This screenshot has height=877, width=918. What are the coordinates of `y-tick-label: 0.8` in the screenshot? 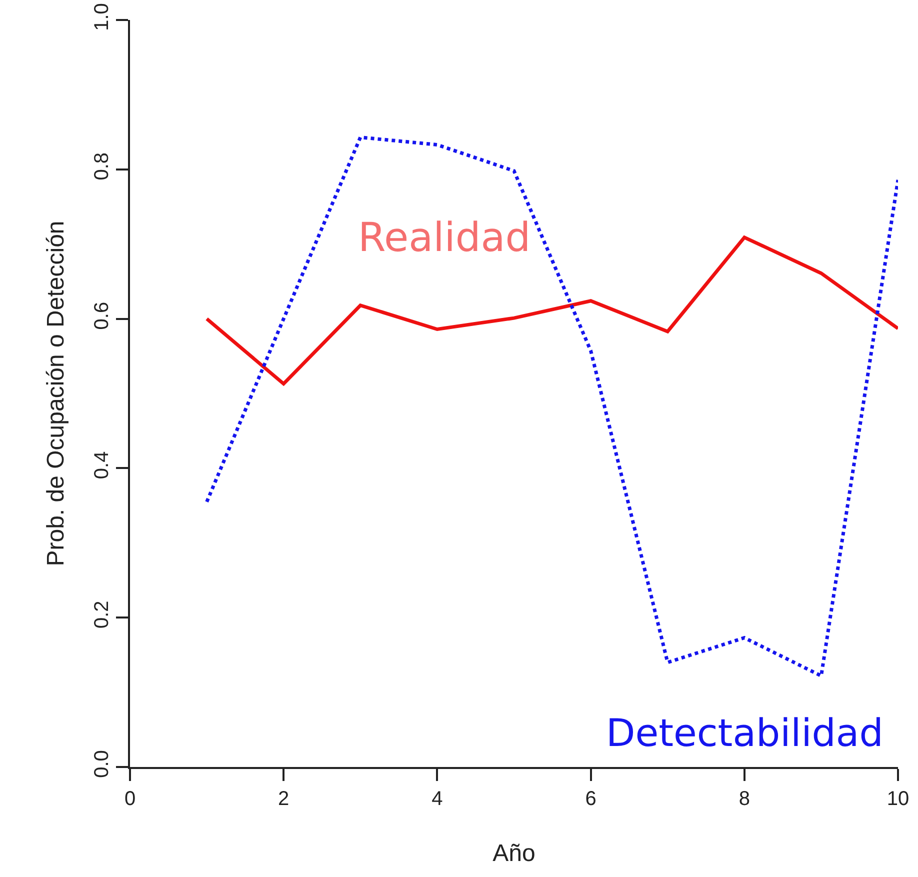 It's located at (102, 166).